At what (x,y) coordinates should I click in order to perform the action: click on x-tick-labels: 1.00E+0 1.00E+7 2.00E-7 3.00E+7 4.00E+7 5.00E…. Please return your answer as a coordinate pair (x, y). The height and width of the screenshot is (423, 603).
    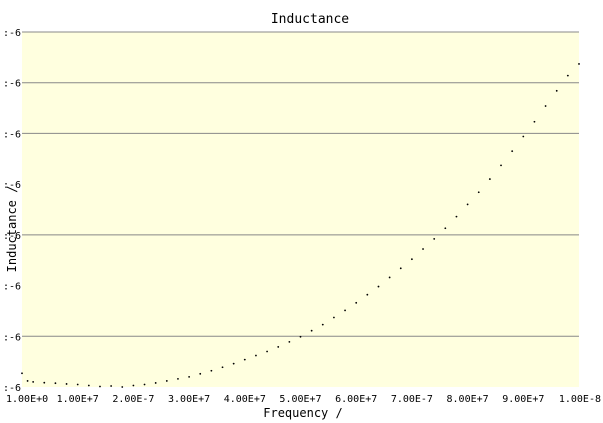
    Looking at the image, I should click on (303, 399).